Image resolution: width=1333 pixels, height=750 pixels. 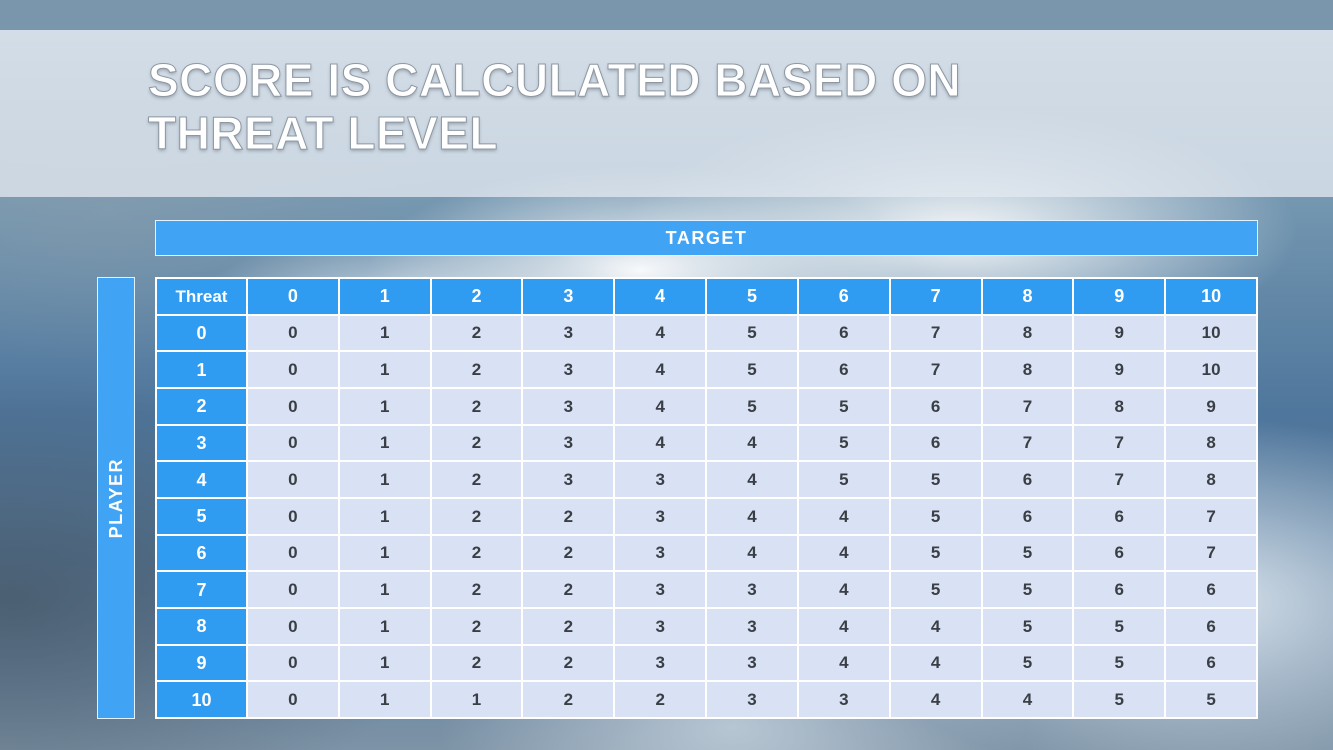 What do you see at coordinates (293, 406) in the screenshot?
I see `score-cell-r2-c0: 0` at bounding box center [293, 406].